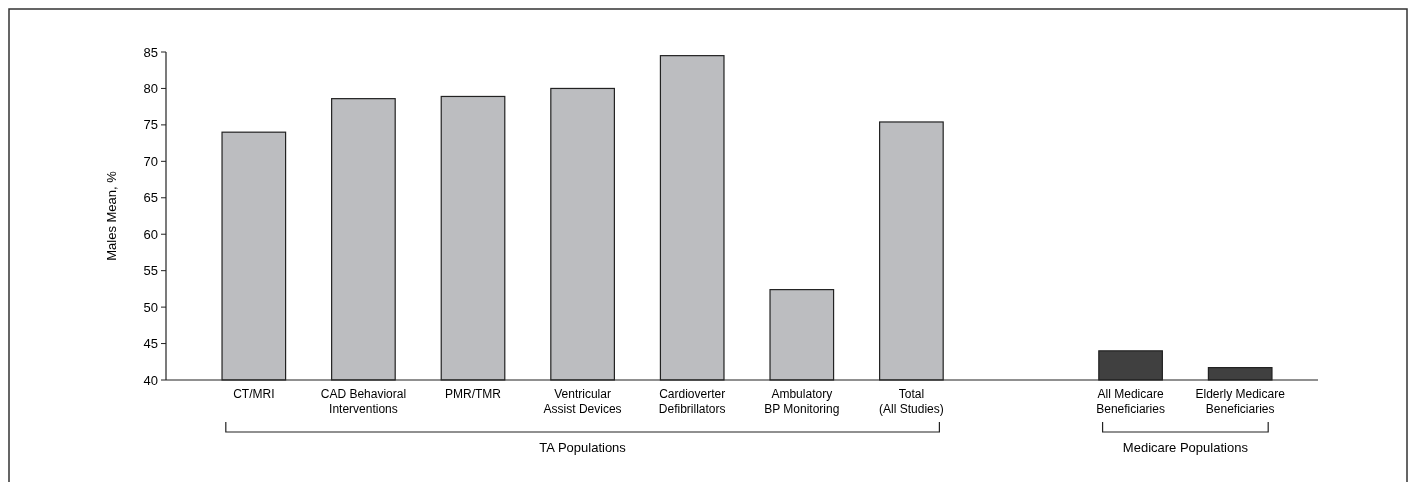 The image size is (1414, 490). What do you see at coordinates (150, 161) in the screenshot?
I see `y-tick-label: 70` at bounding box center [150, 161].